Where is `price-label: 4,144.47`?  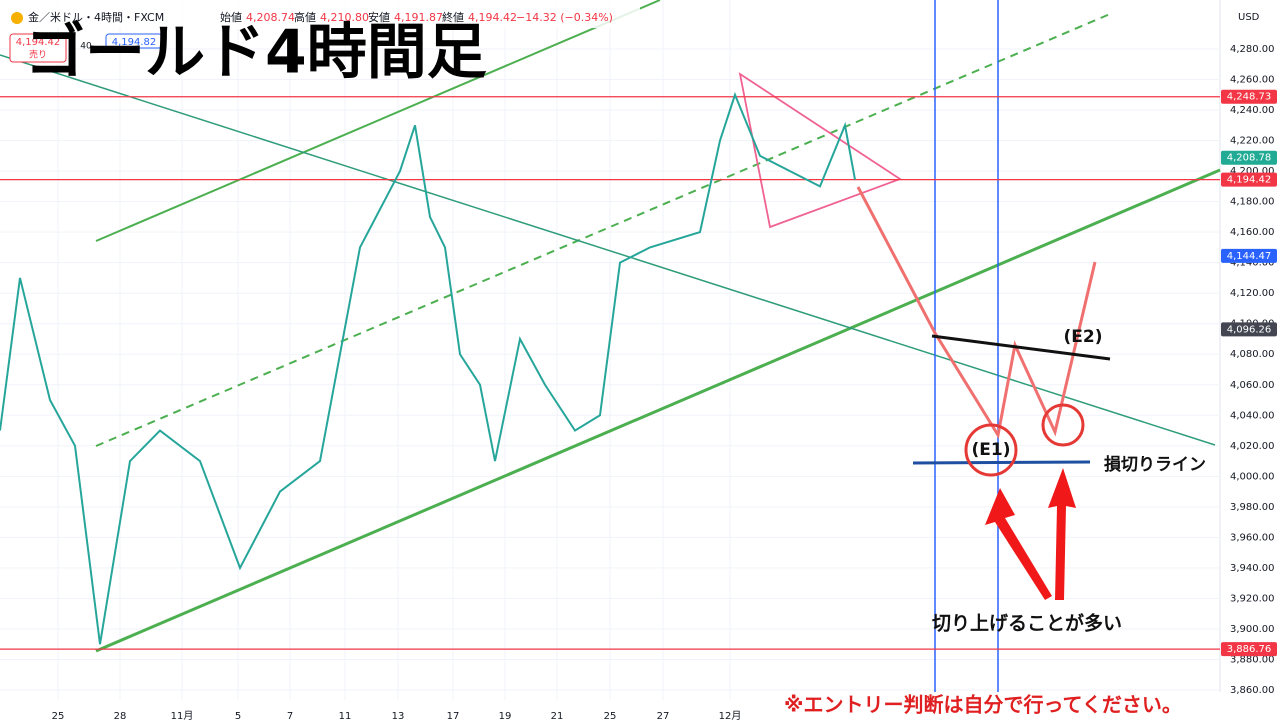 price-label: 4,144.47 is located at coordinates (1249, 256).